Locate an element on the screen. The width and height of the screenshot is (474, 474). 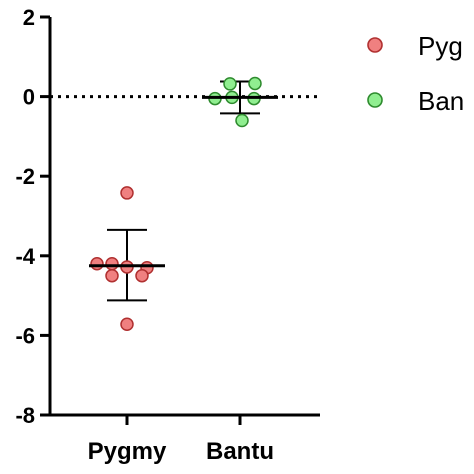
y-tick-label: 2 is located at coordinates (29, 17).